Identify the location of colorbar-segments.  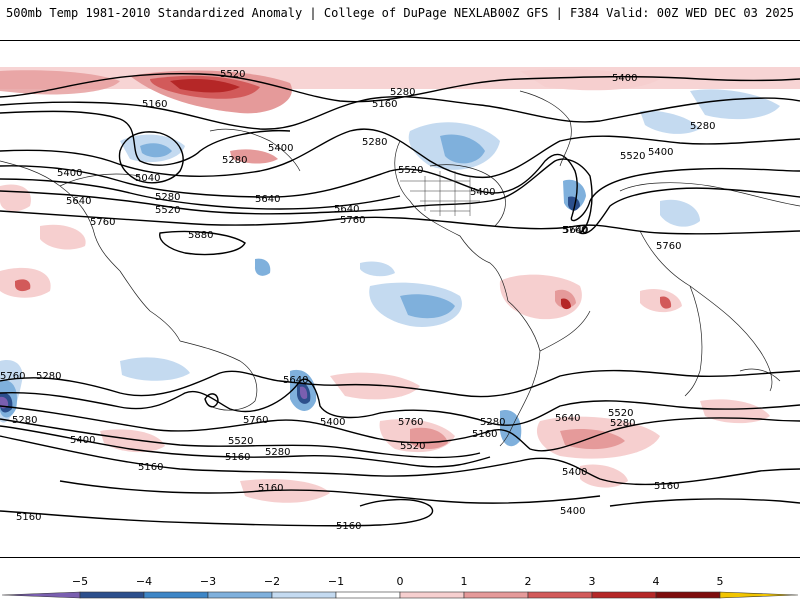
(400, 595).